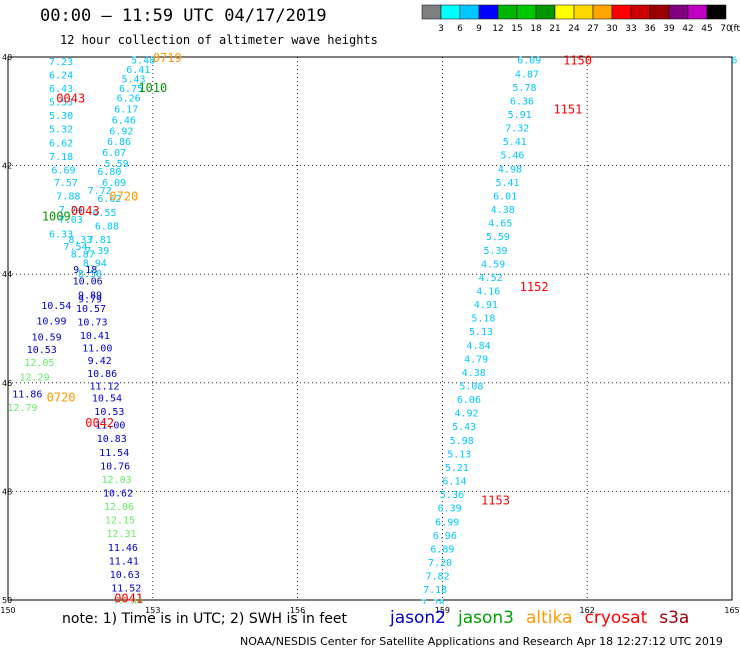 Image resolution: width=740 pixels, height=650 pixels. What do you see at coordinates (549, 618) in the screenshot?
I see `legend-entry-altika: altika` at bounding box center [549, 618].